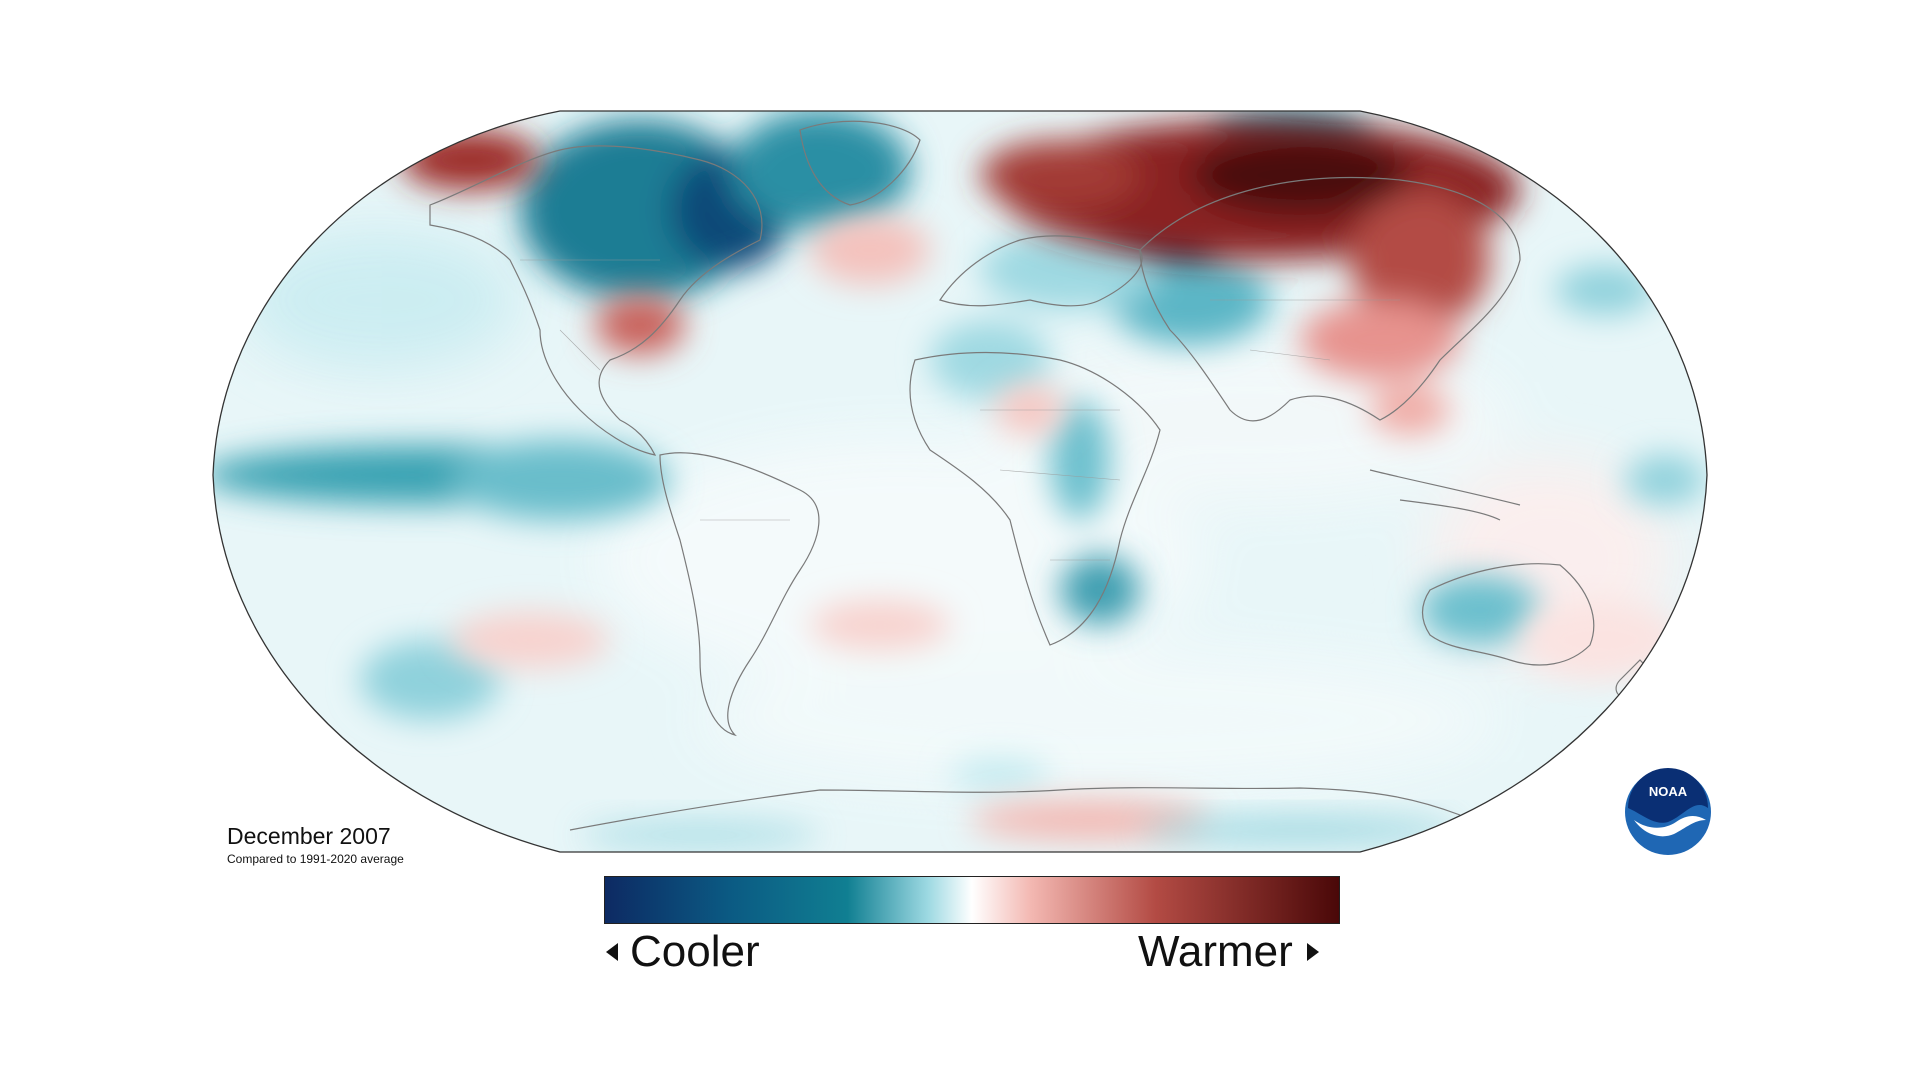 This screenshot has height=1080, width=1920. I want to click on cooler-label: Cooler, so click(695, 951).